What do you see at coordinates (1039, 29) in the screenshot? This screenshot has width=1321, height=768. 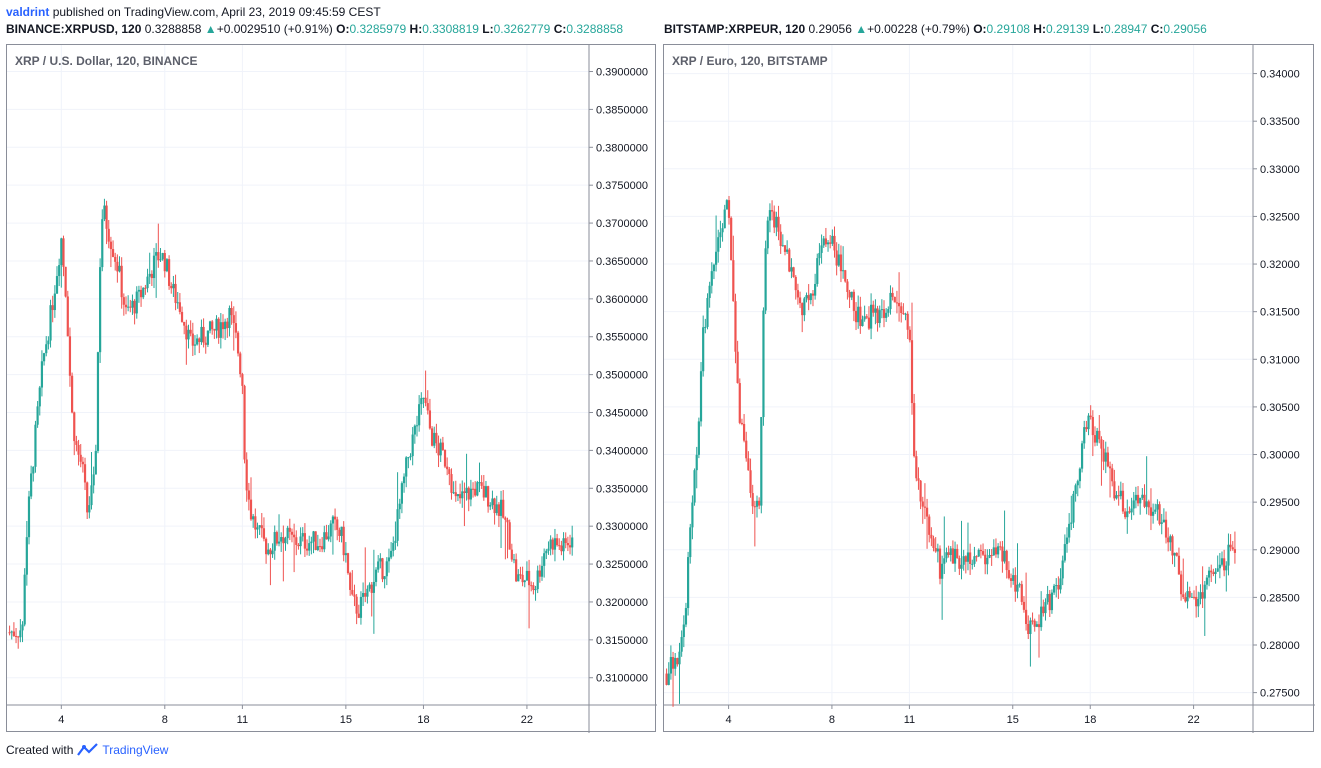 I see `high-label: H:` at bounding box center [1039, 29].